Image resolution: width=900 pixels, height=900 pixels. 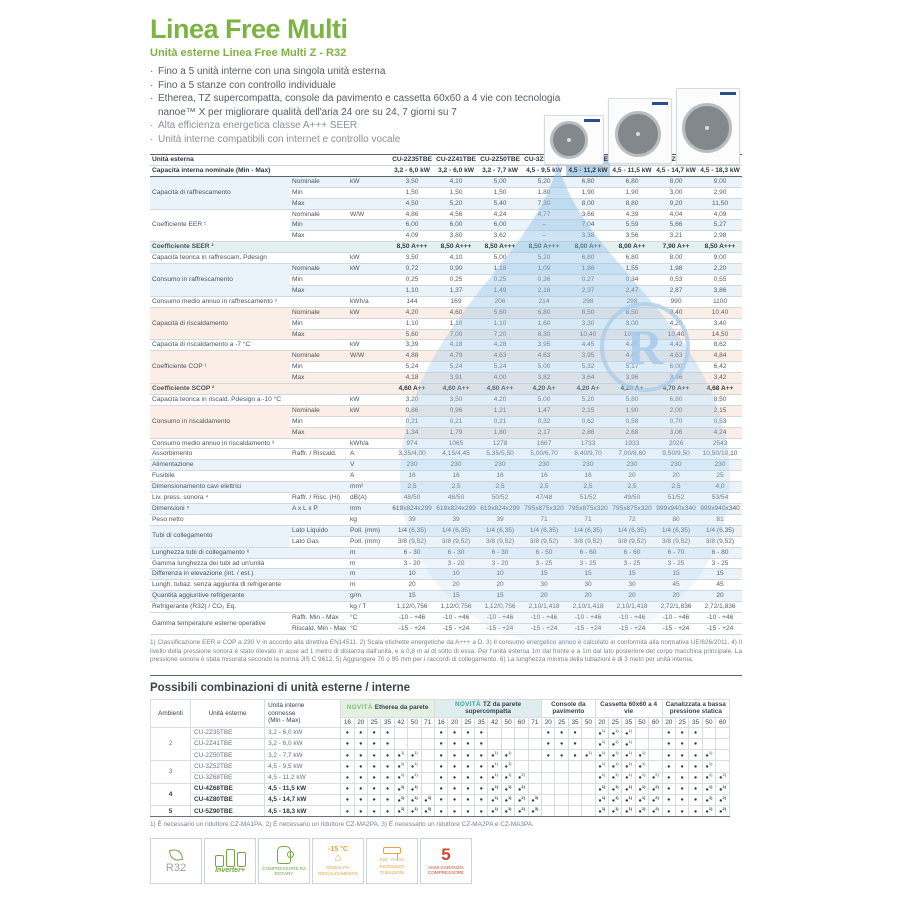 I want to click on spec-value-cell: -15 - +24, so click(x=456, y=629).